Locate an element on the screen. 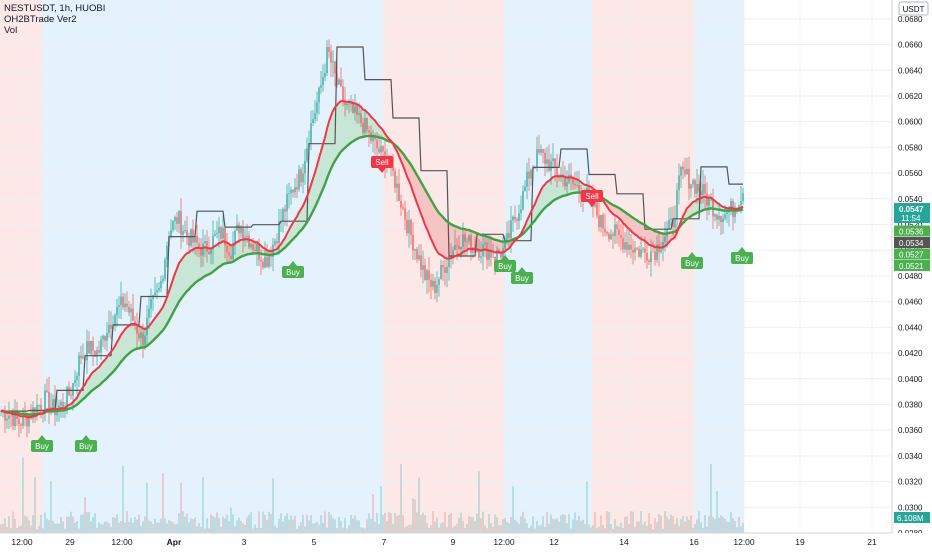  symbol-title: NESTUSDT, 1h, HUOBI is located at coordinates (54, 8).